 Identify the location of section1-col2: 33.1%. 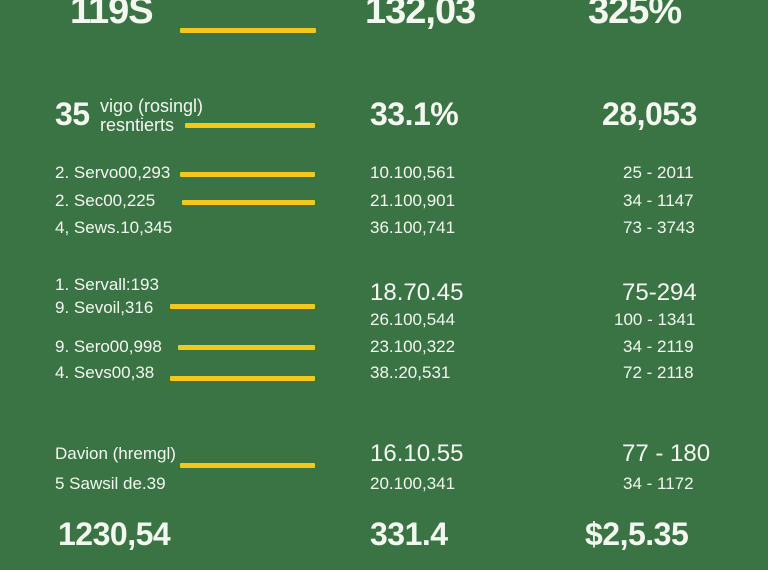
(414, 114).